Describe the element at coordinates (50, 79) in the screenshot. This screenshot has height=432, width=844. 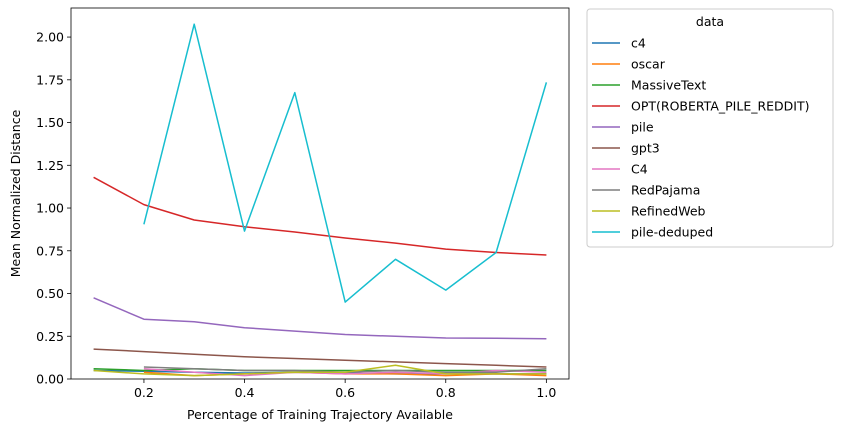
I see `y-tick-label: 1.75` at that location.